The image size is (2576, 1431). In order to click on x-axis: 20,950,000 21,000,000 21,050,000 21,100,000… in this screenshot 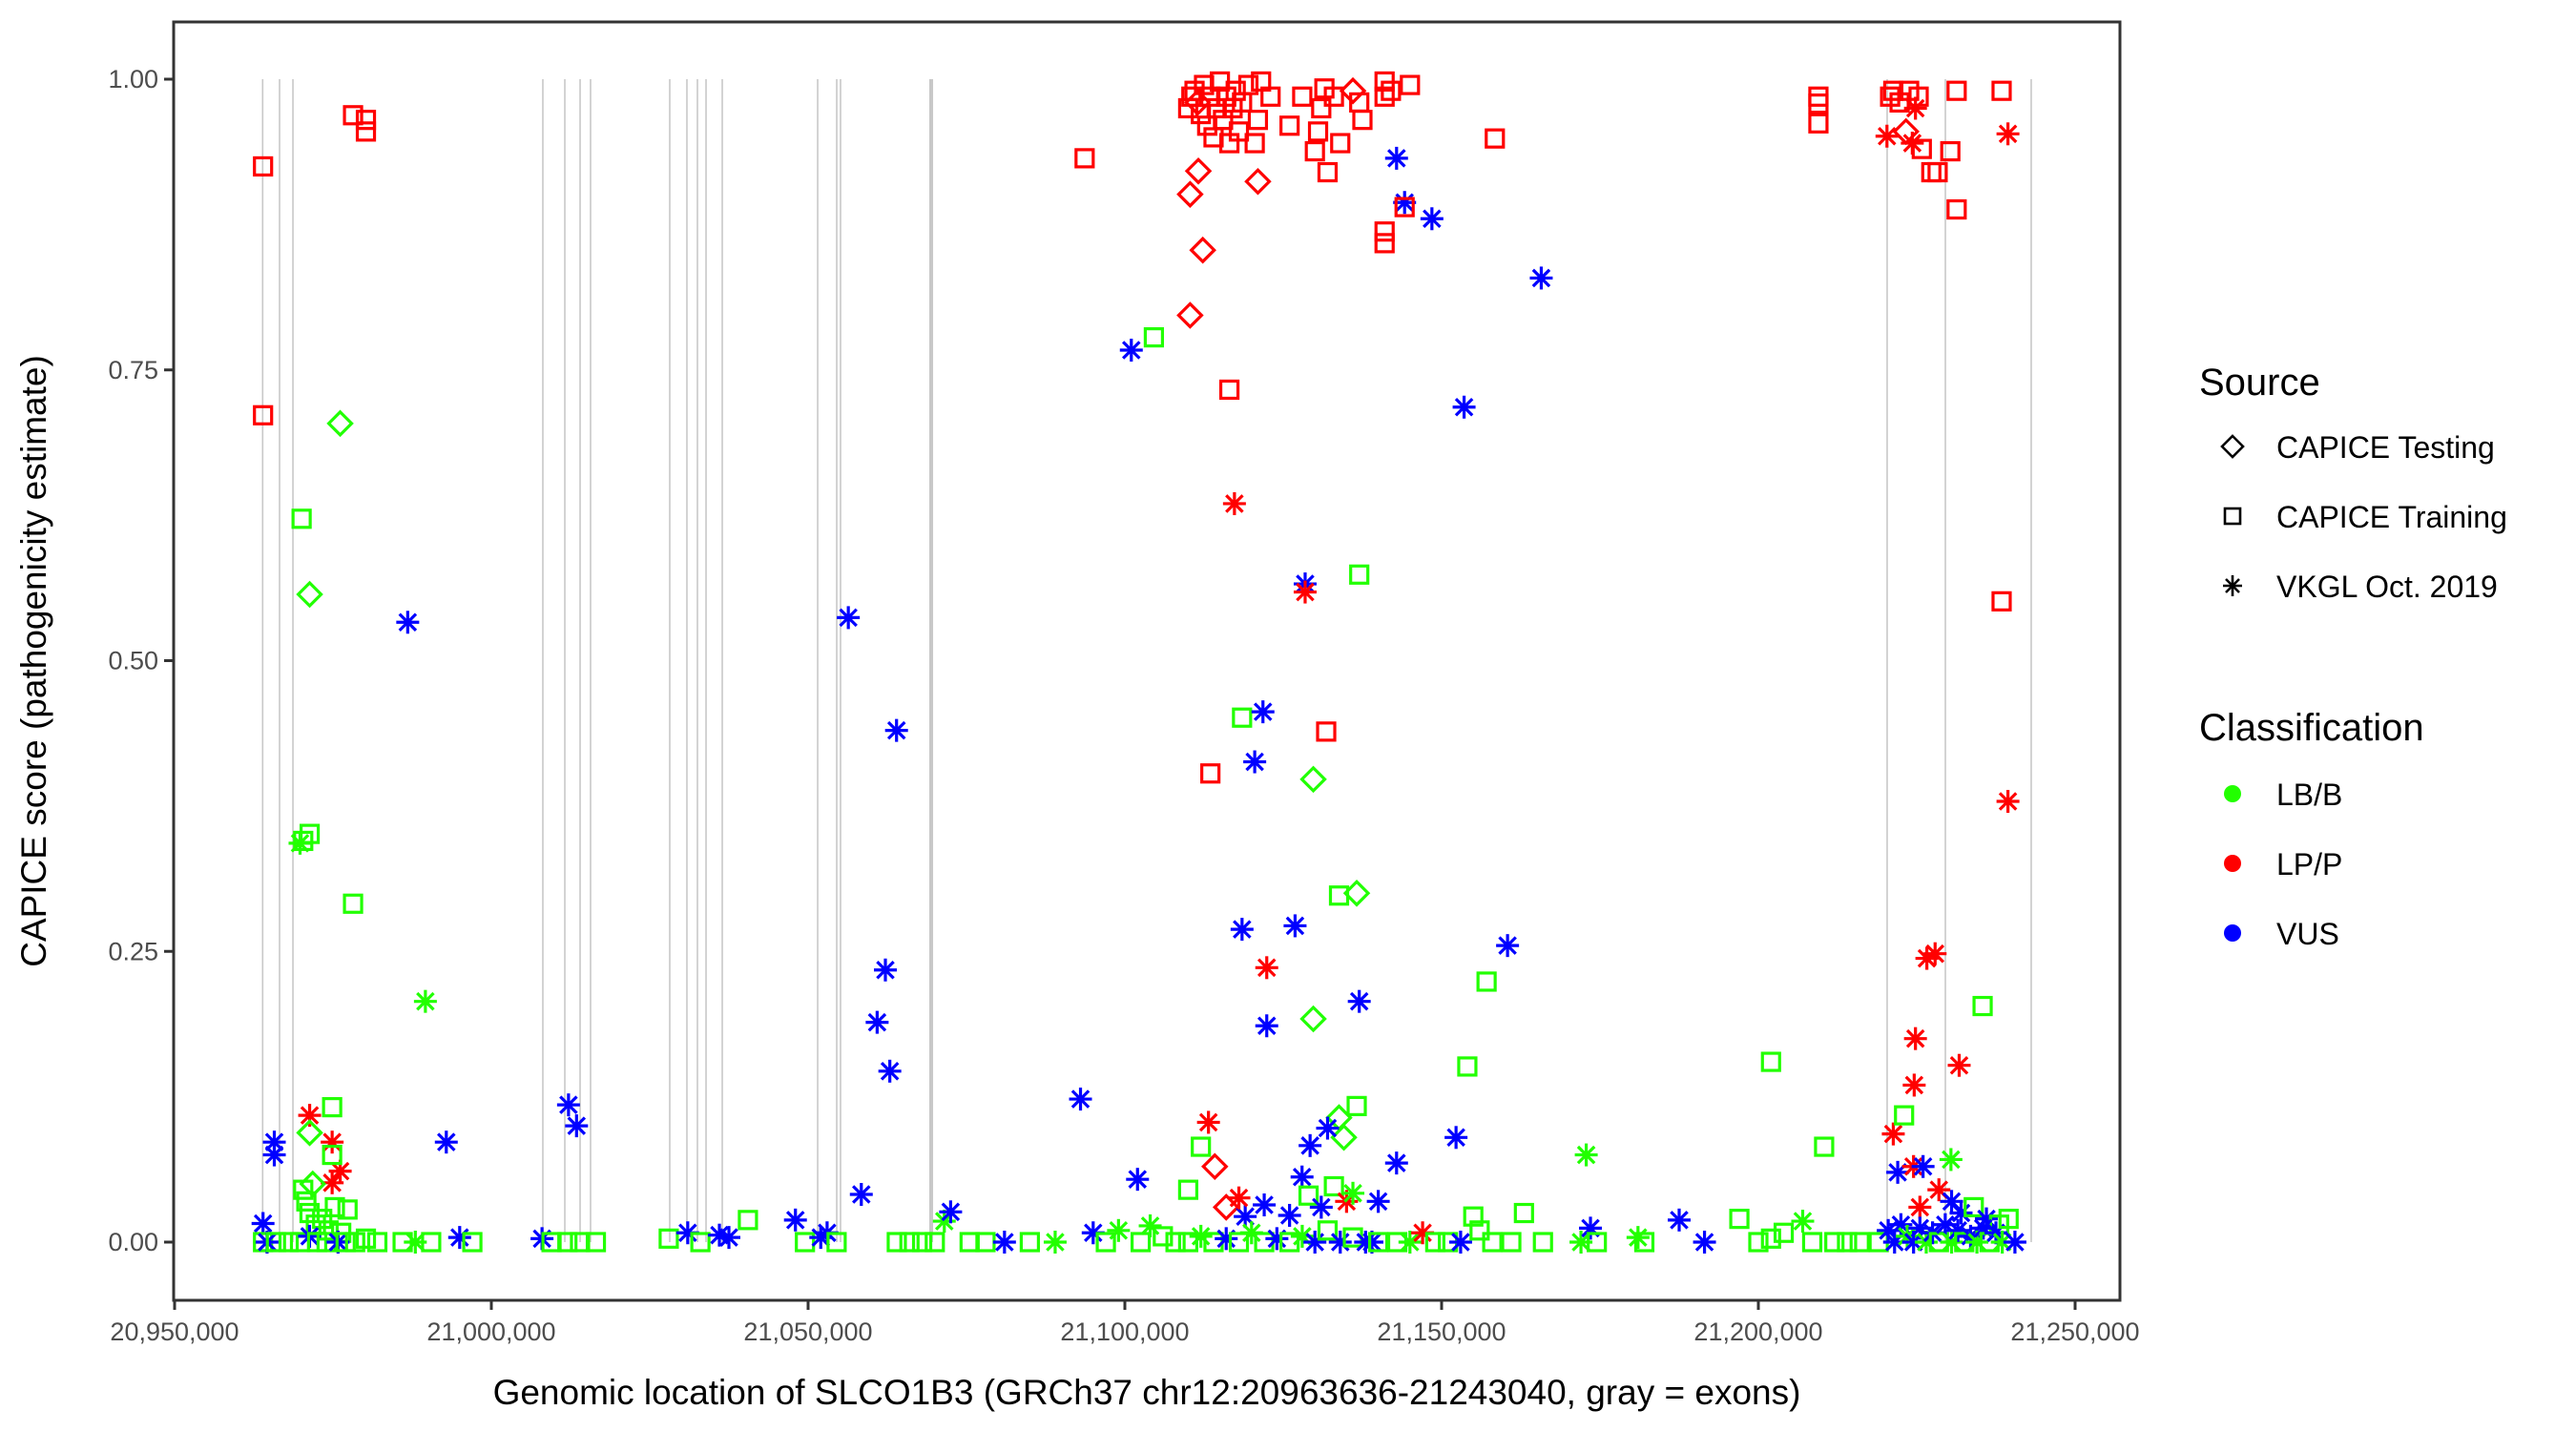, I will do `click(1125, 1323)`.